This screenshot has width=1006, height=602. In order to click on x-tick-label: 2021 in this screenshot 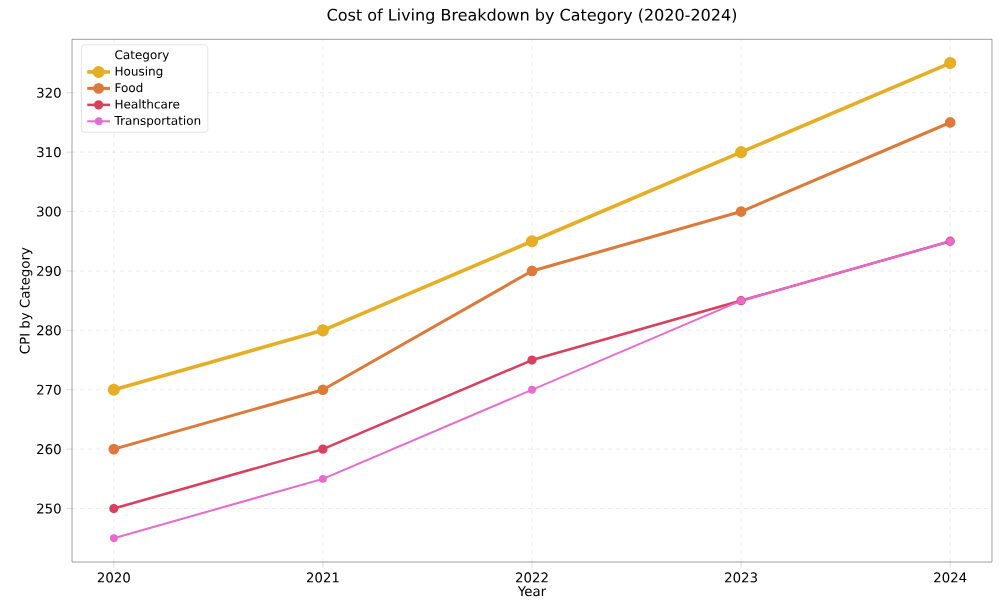, I will do `click(322, 577)`.